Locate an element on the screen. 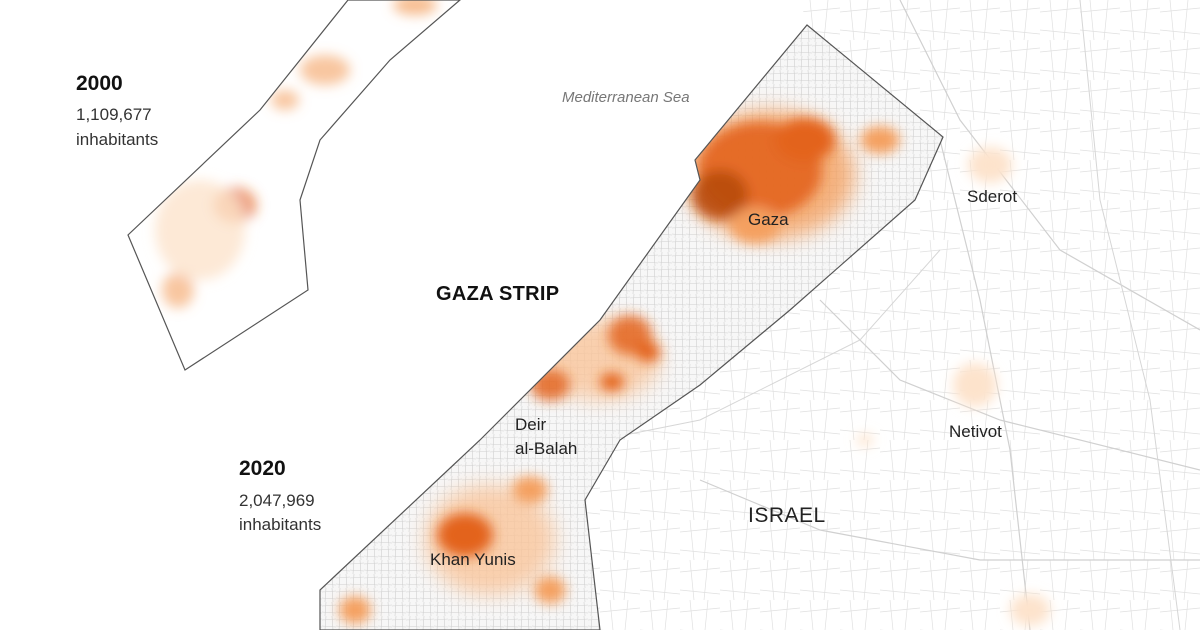 The height and width of the screenshot is (630, 1200). city-label-deir-line1: Deir is located at coordinates (531, 424).